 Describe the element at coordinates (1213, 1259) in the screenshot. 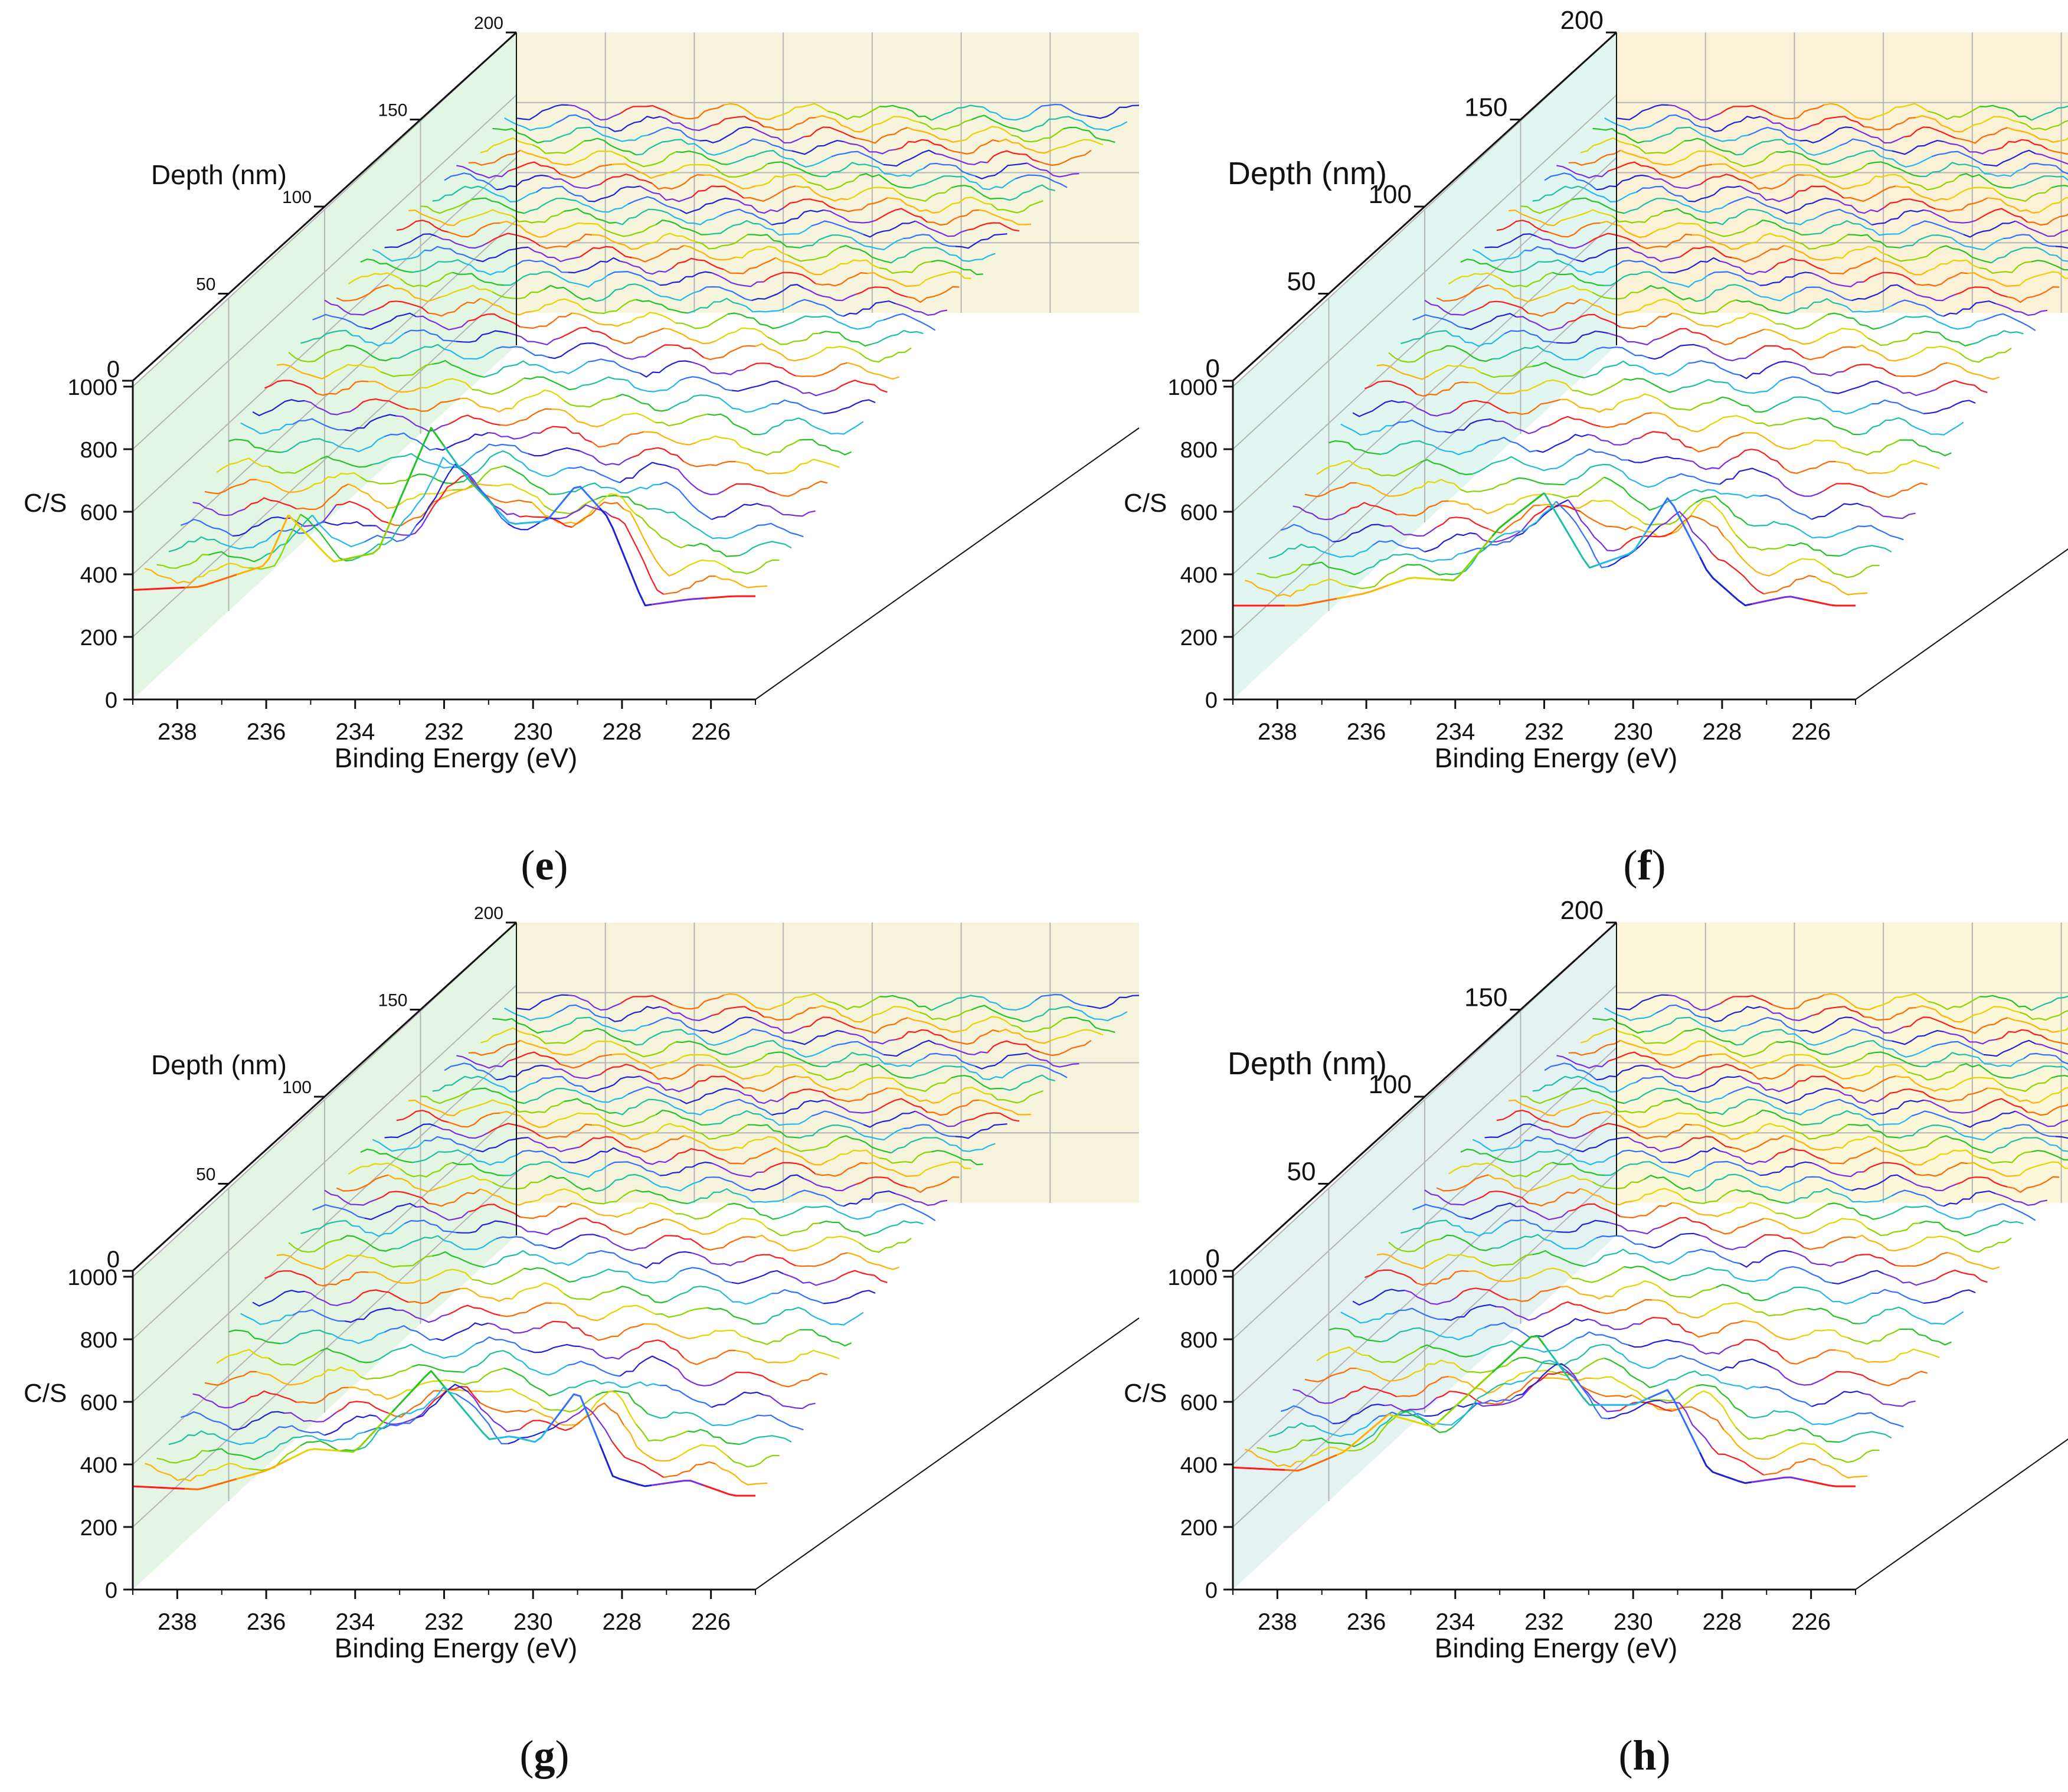

I see `depth-tick-label: 0` at that location.